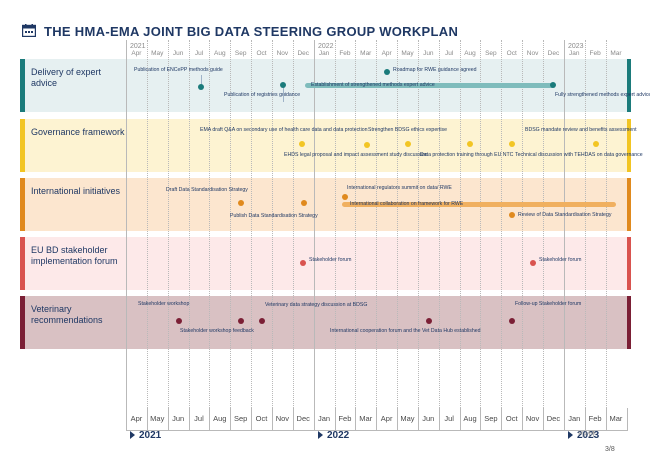  What do you see at coordinates (164, 304) in the screenshot?
I see `event-vet-workshop: Stakeholder workshop` at bounding box center [164, 304].